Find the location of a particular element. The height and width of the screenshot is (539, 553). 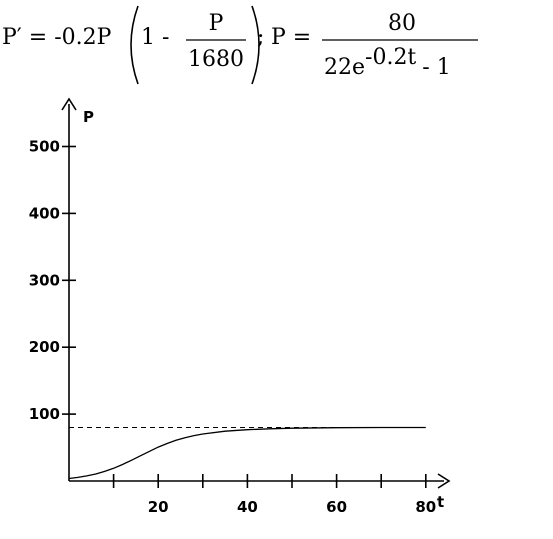

fraction2-den-tail: - 1 is located at coordinates (436, 67).